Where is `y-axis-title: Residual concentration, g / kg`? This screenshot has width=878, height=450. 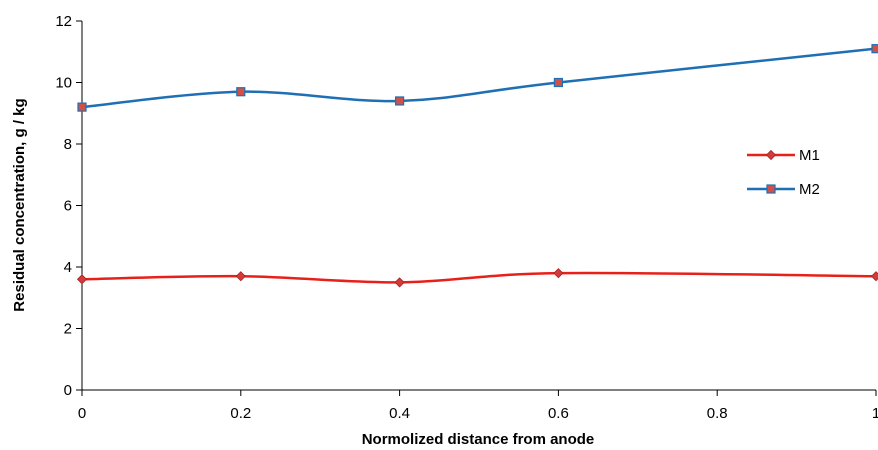 y-axis-title: Residual concentration, g / kg is located at coordinates (19, 204).